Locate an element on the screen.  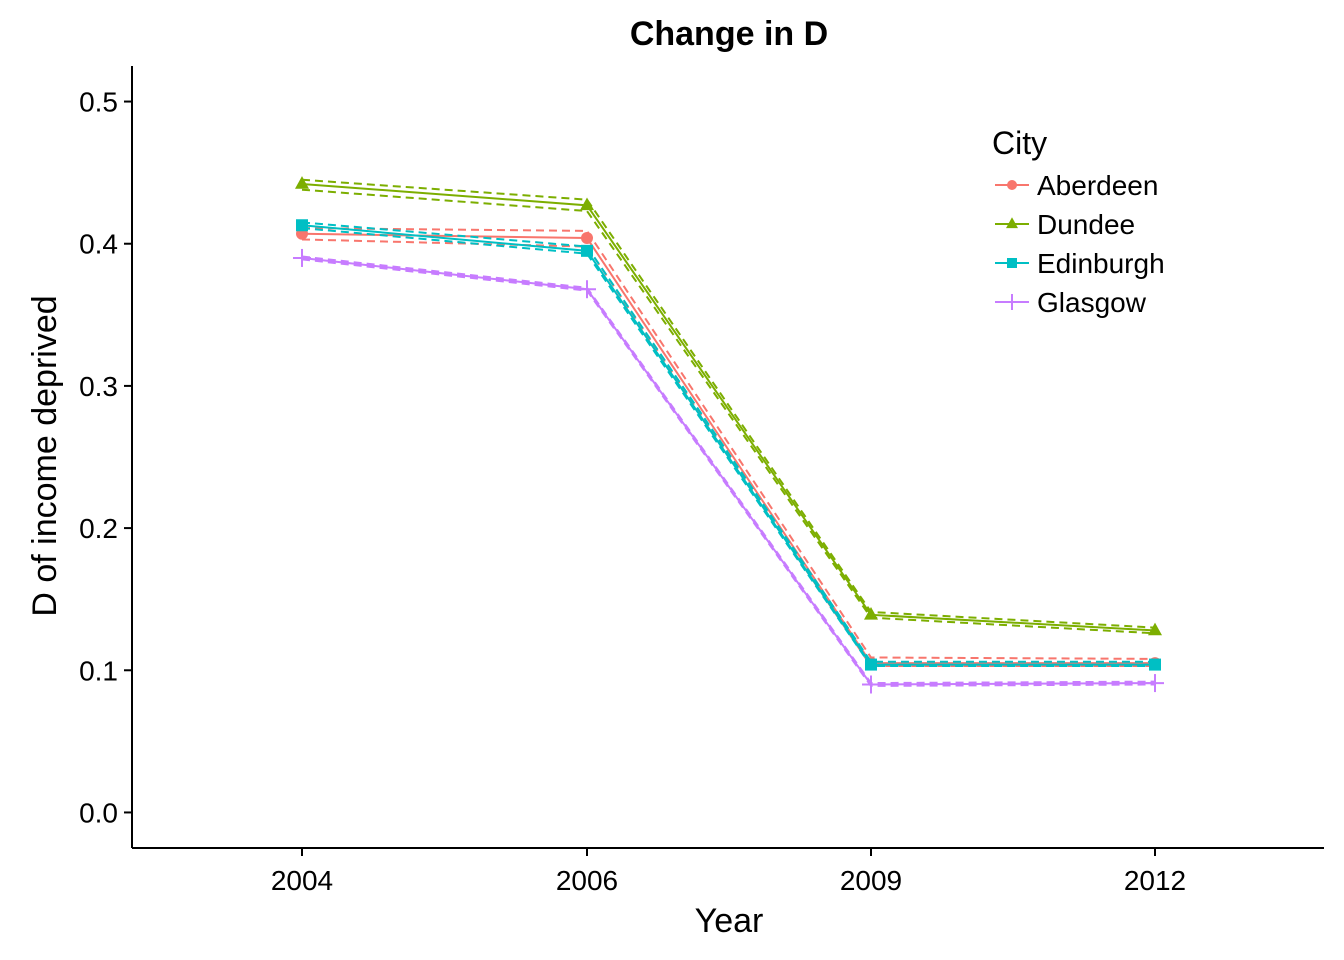
y-tick-label: 0.3 is located at coordinates (98, 386).